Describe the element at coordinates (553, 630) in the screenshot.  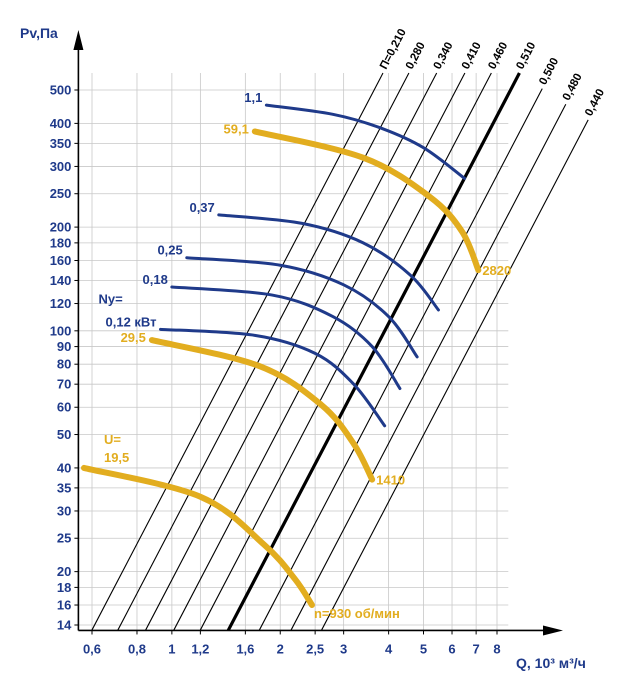
I see `x-axis-arrow` at that location.